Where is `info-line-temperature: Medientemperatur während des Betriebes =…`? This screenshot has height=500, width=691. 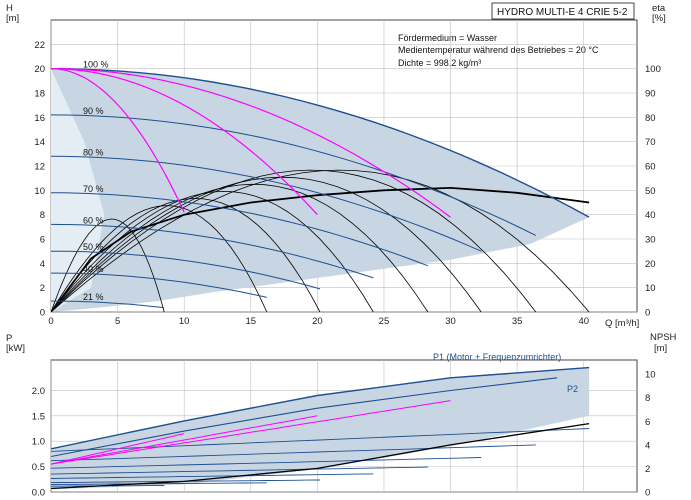 info-line-temperature: Medientemperatur während des Betriebes =… is located at coordinates (498, 50).